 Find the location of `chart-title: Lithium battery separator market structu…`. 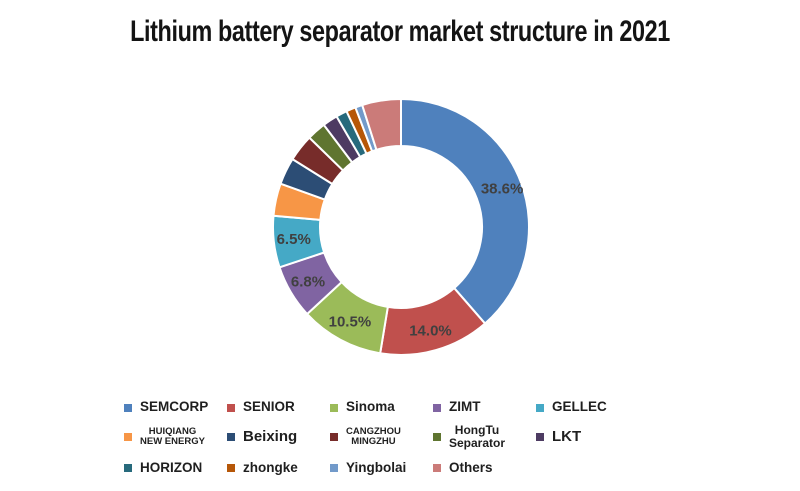

chart-title: Lithium battery separator market structu… is located at coordinates (400, 31).